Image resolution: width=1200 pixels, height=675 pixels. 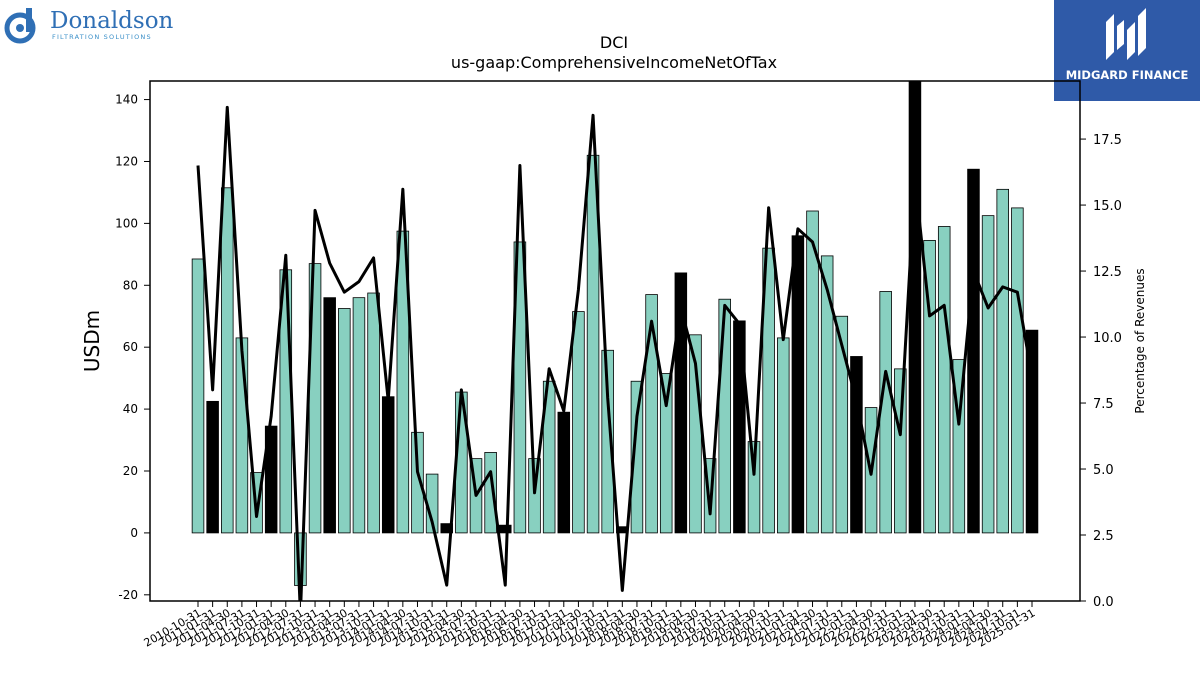 What do you see at coordinates (130, 471) in the screenshot?
I see `y-tick-label: 20` at bounding box center [130, 471].